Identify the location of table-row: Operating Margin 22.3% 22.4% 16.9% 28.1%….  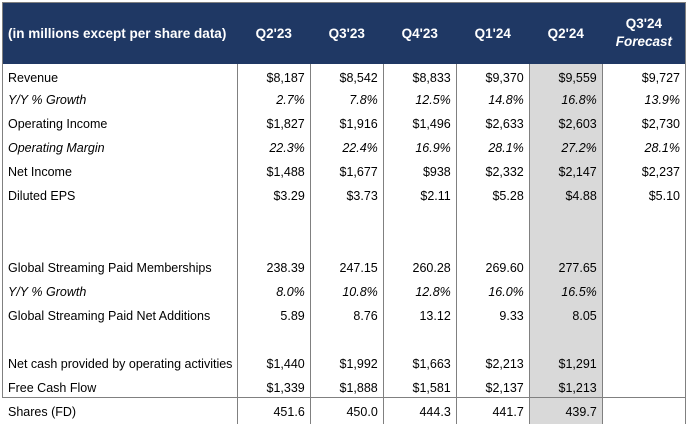
(344, 148).